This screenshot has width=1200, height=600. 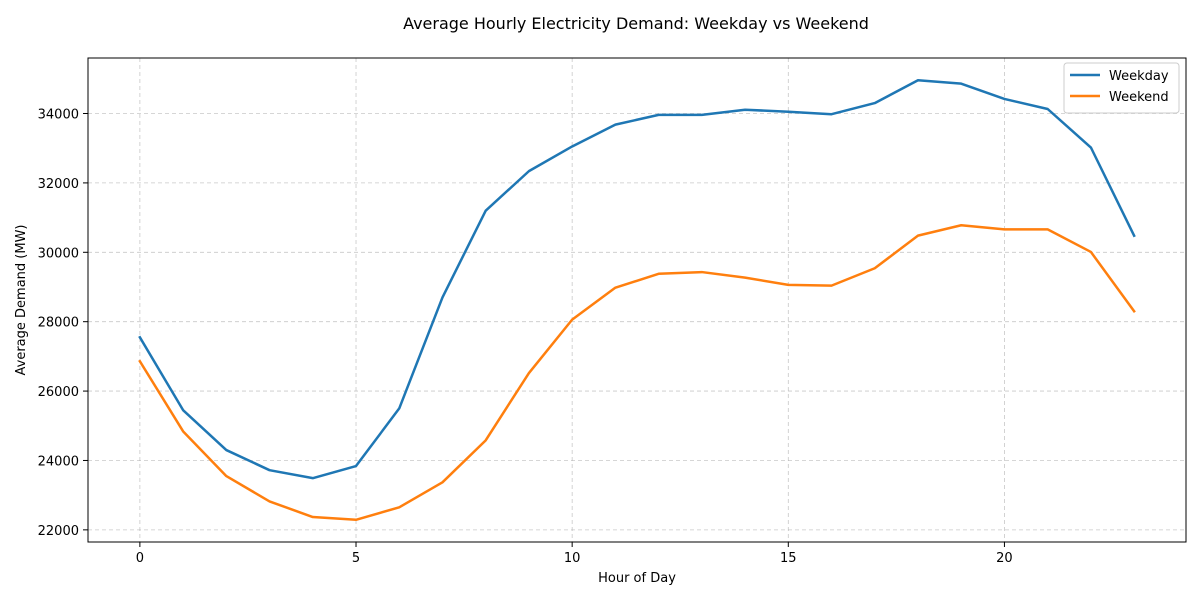 What do you see at coordinates (21, 300) in the screenshot?
I see `y-axis-title: Average Demand (MW)` at bounding box center [21, 300].